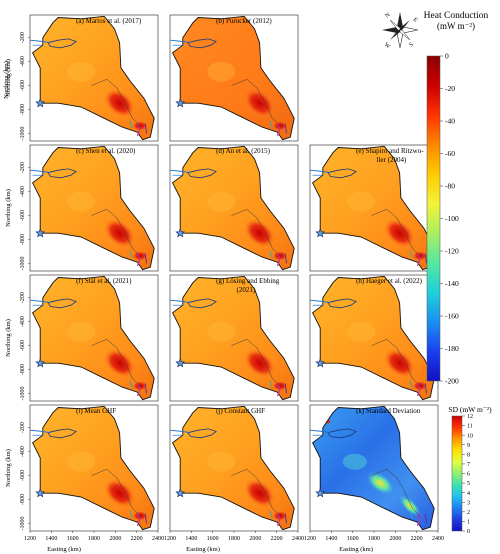 This screenshot has height=554, width=500. I want to click on map-panel: (h) Haeger et al. (2022), so click(374, 338).